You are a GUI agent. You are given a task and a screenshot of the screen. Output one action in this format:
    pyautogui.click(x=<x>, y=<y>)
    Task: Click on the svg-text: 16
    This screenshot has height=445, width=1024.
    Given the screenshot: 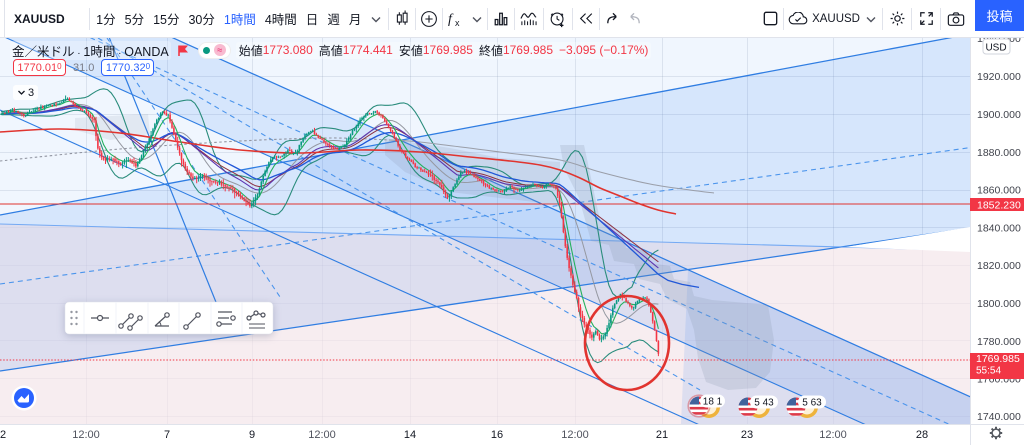 What is the action you would take?
    pyautogui.click(x=497, y=435)
    